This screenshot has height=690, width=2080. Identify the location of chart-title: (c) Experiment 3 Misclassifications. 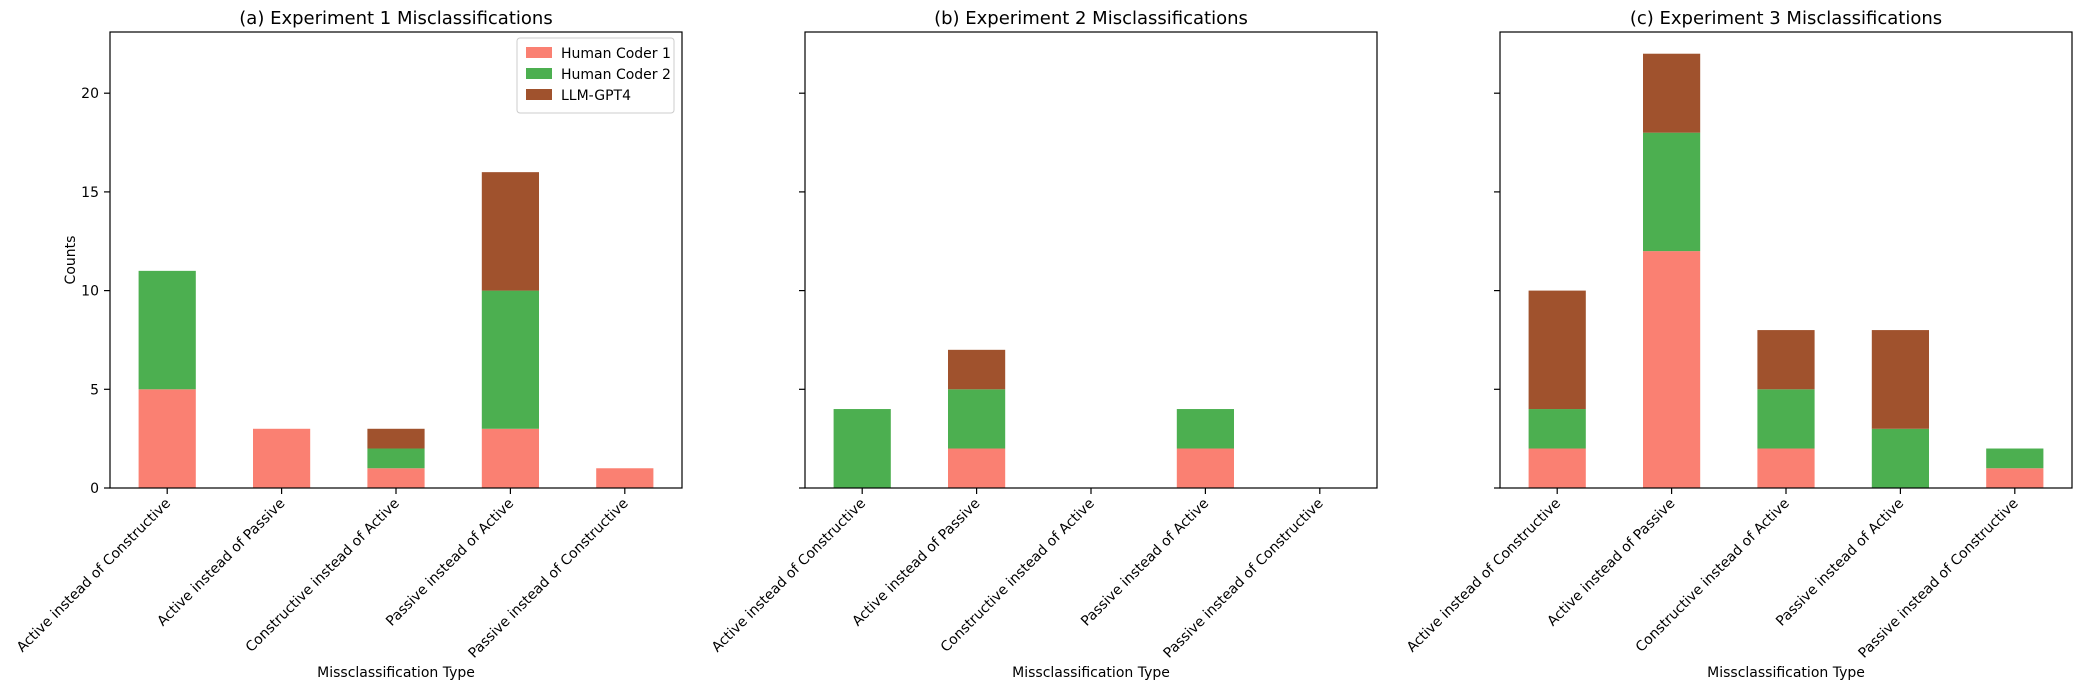
(1786, 18).